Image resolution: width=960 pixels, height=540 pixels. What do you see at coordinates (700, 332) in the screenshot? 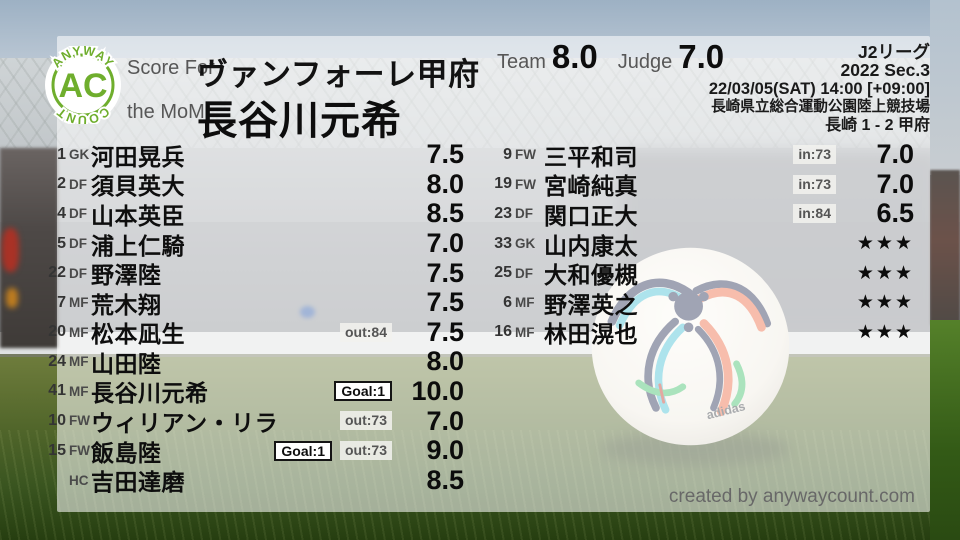
I see `player-row: 16 MF 林田滉也 ★★★` at bounding box center [700, 332].